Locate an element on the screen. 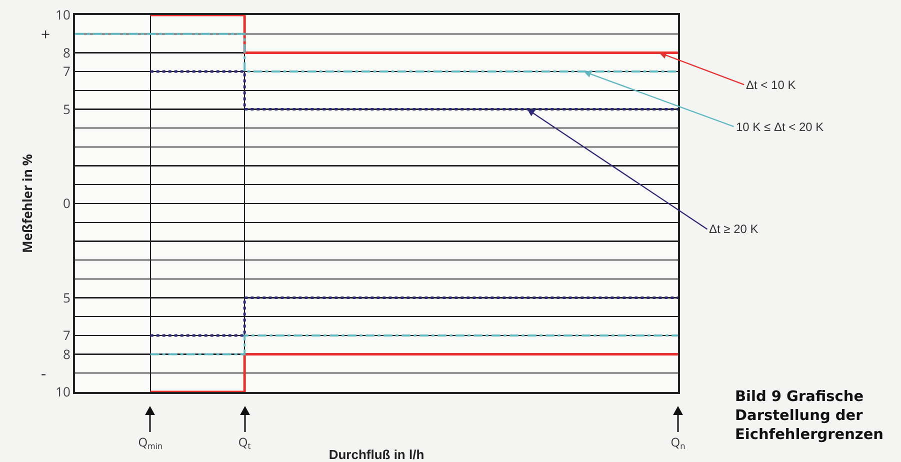 The width and height of the screenshot is (901, 462). text: Δt < 10 K is located at coordinates (771, 85).